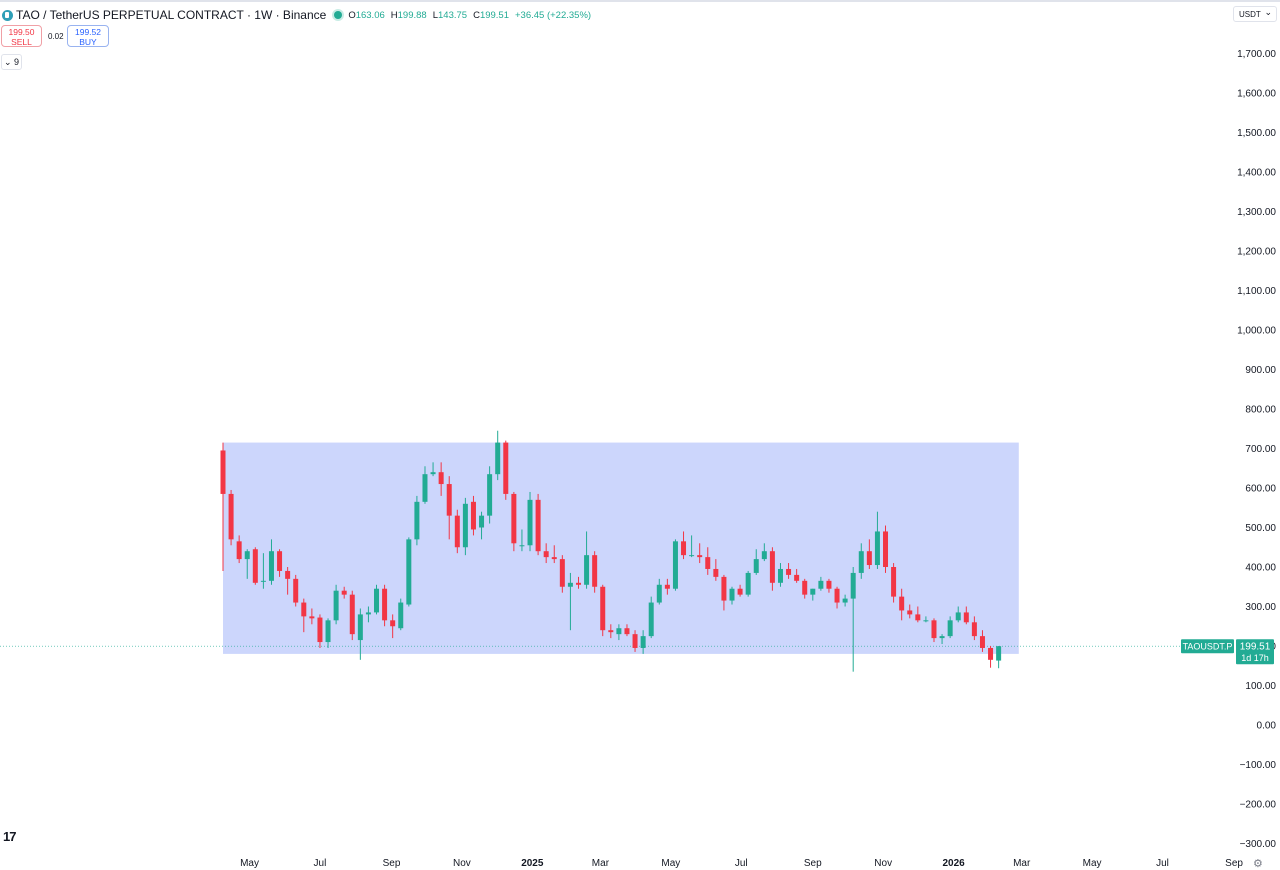  I want to click on sell-label: SELL, so click(21, 42).